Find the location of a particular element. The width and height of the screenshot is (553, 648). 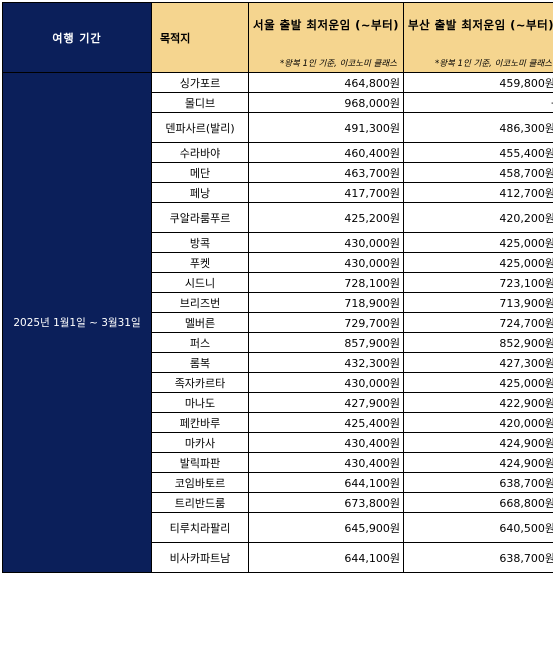

destination-cell: 발릭파판 is located at coordinates (200, 463).